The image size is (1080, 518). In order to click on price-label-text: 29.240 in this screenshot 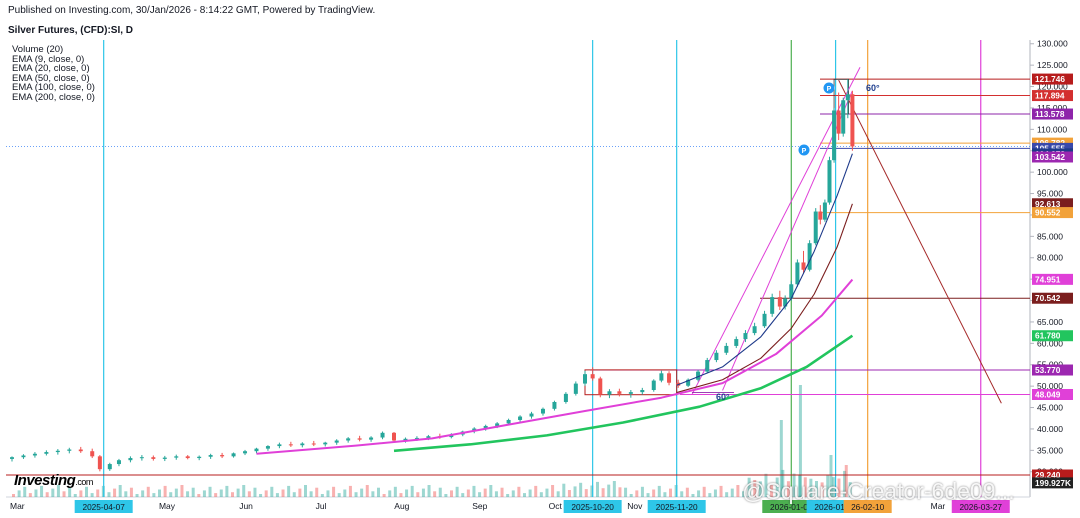, I will do `click(1048, 475)`.